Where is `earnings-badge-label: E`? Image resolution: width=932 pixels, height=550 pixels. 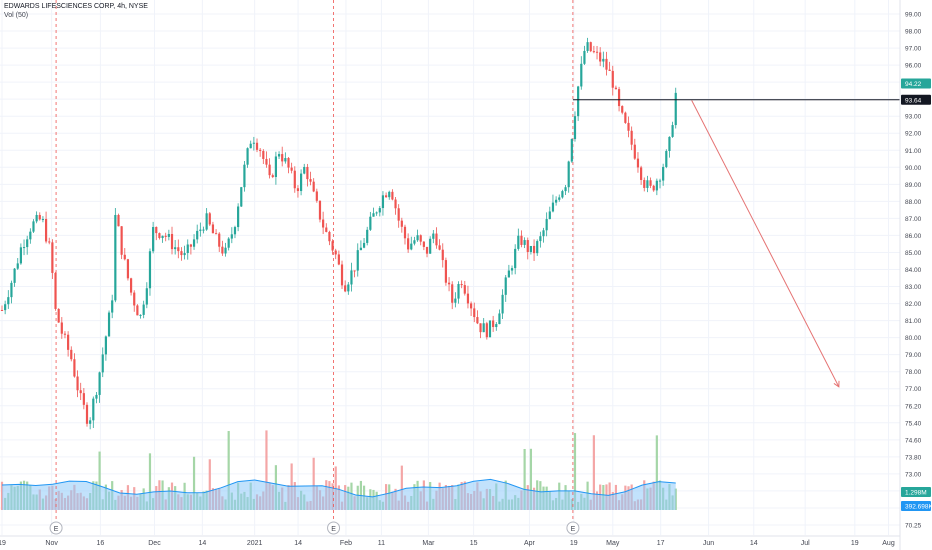
earnings-badge-label: E is located at coordinates (56, 529).